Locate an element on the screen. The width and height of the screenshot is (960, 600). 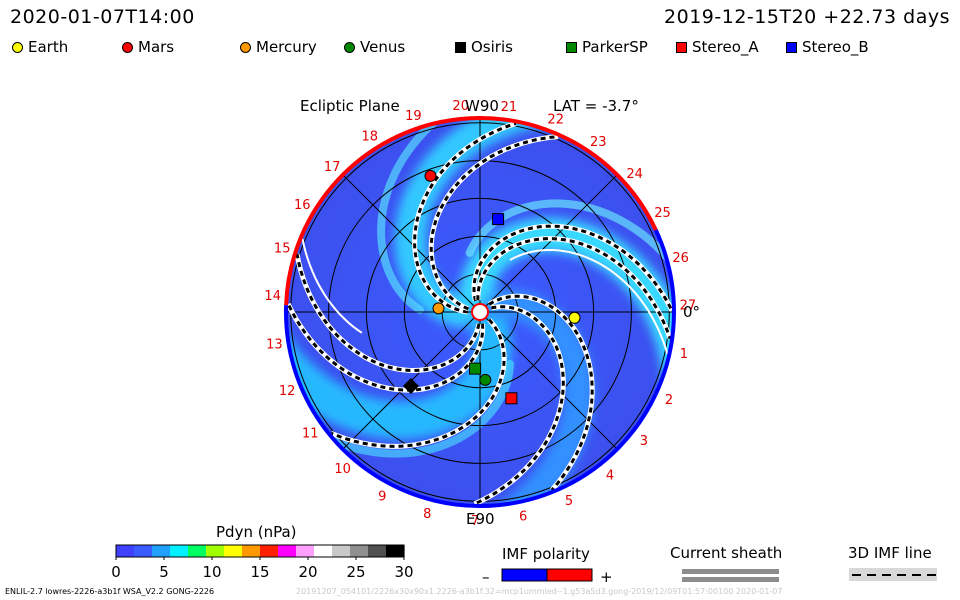
rim-number: 24 is located at coordinates (634, 174).